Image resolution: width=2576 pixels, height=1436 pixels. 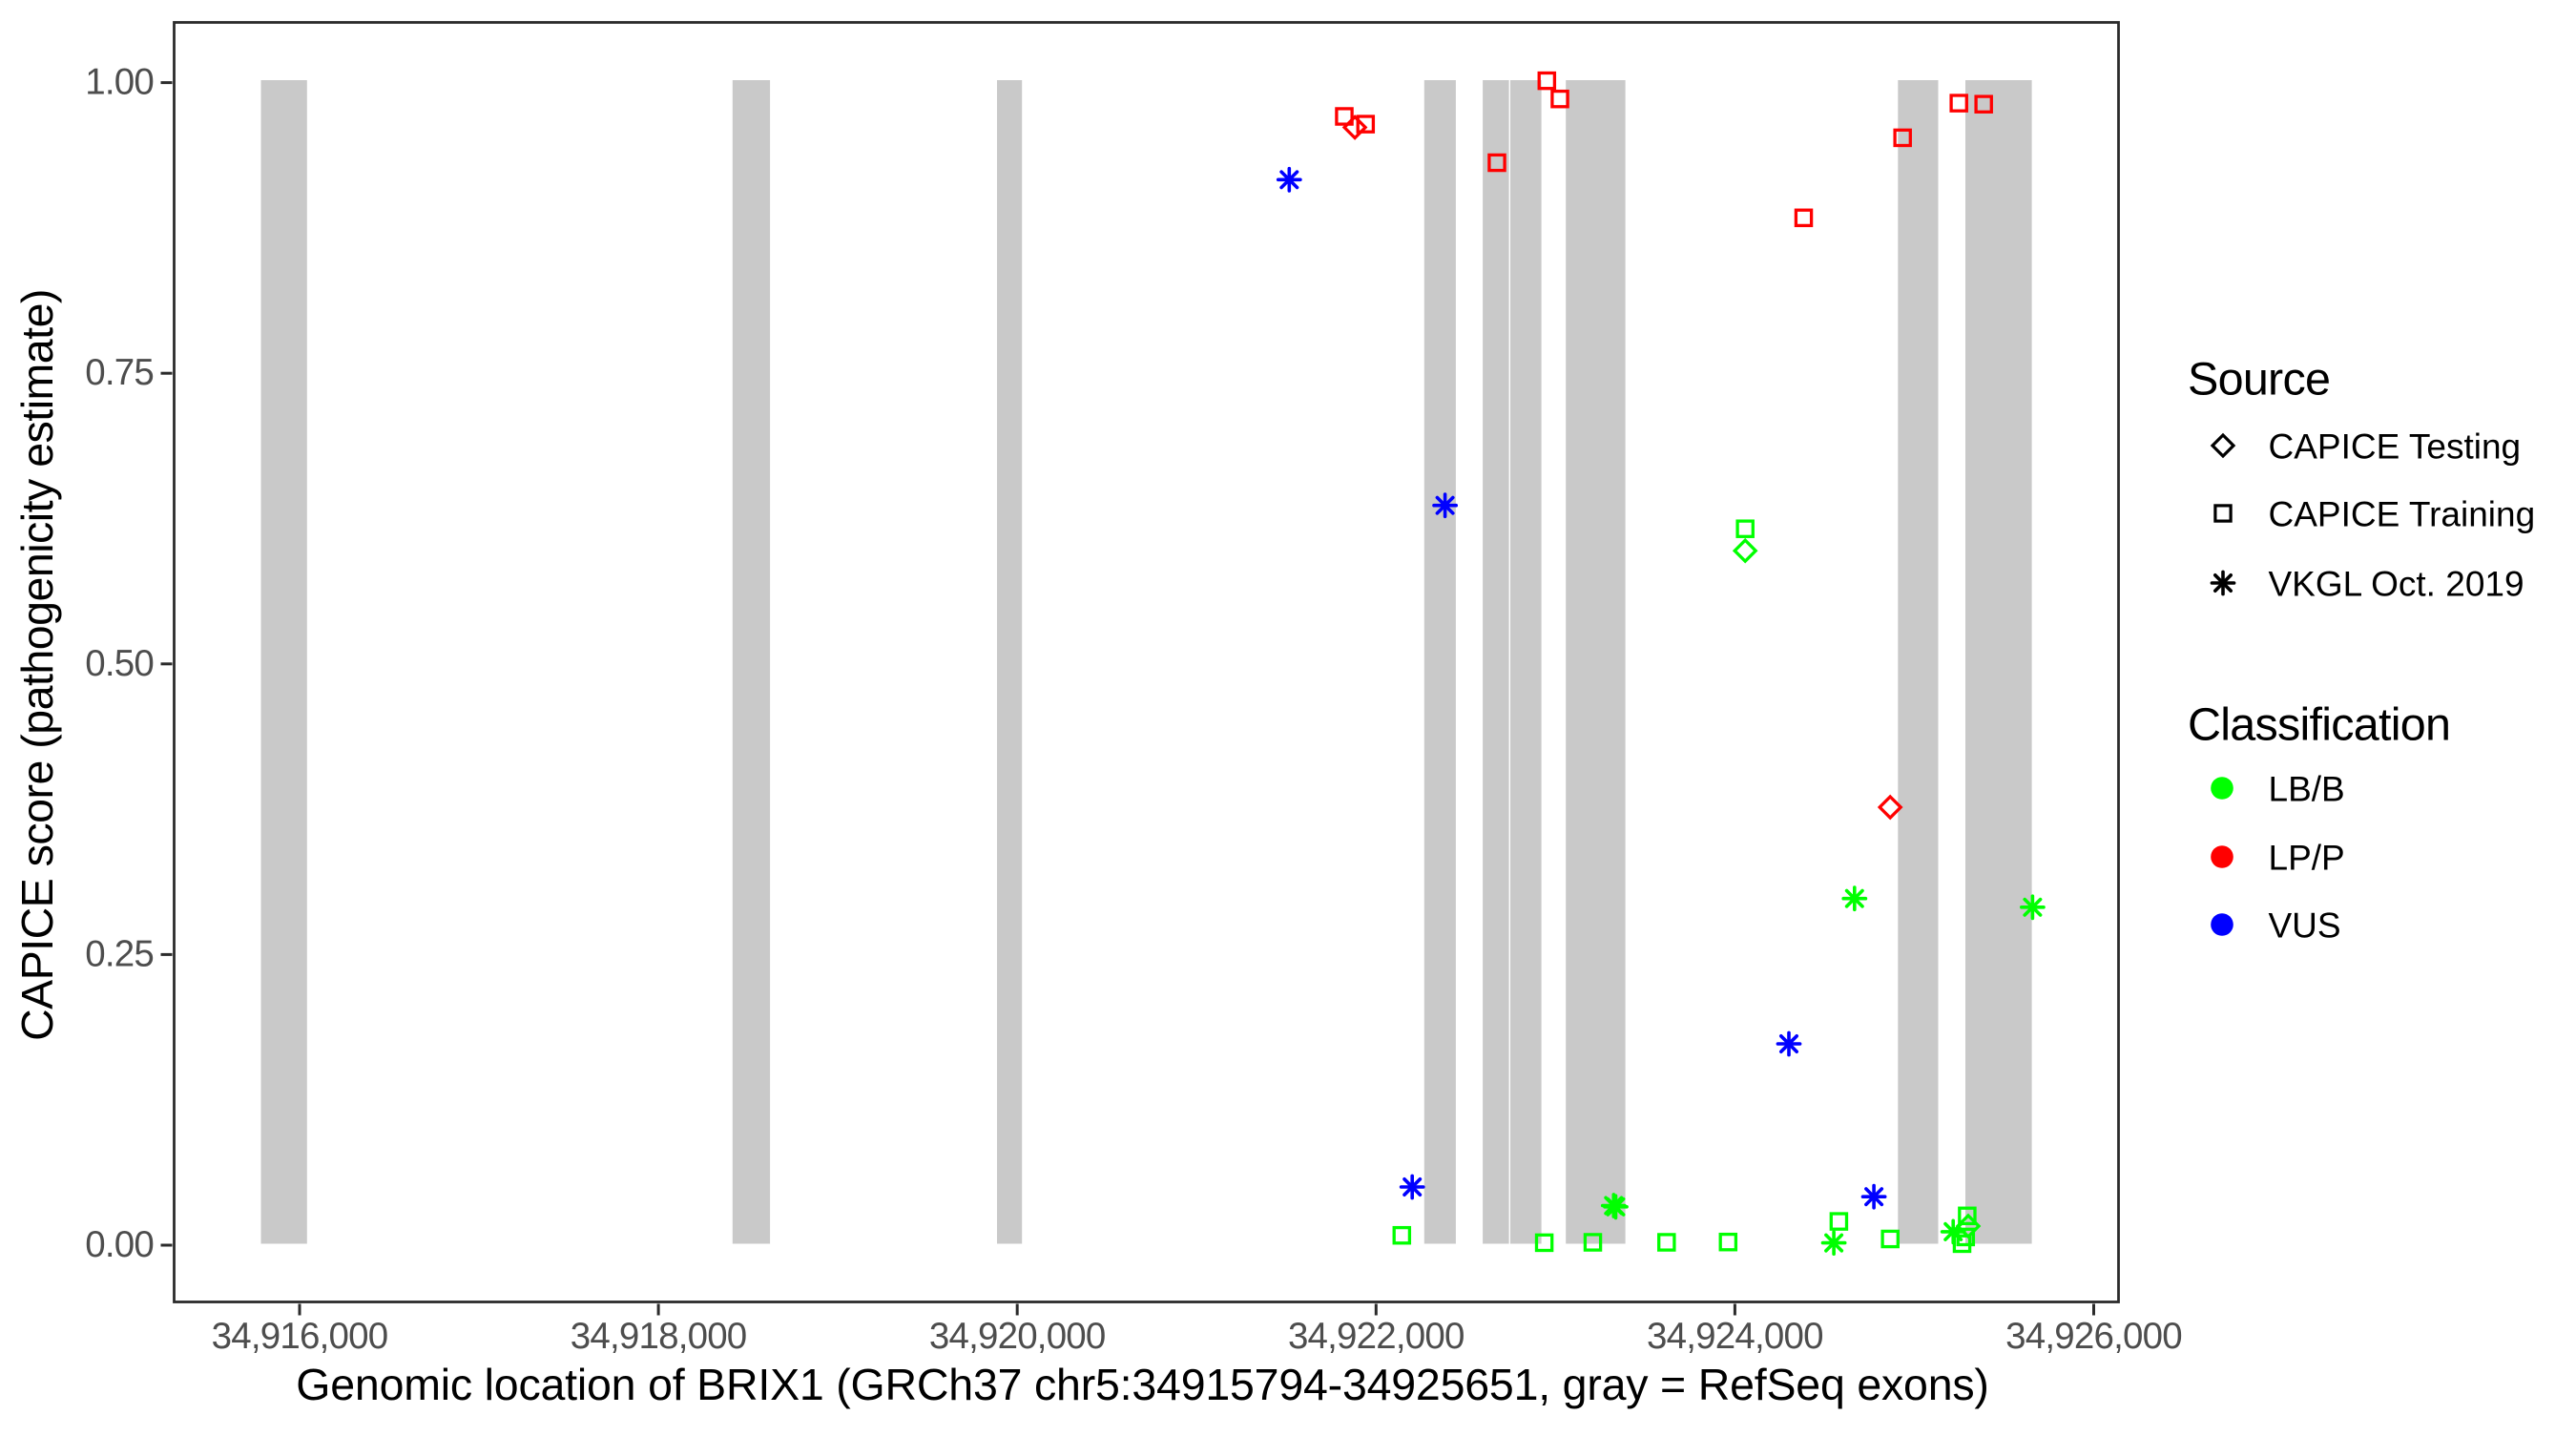 I want to click on svg-text: 34,924,000, so click(x=1735, y=1336).